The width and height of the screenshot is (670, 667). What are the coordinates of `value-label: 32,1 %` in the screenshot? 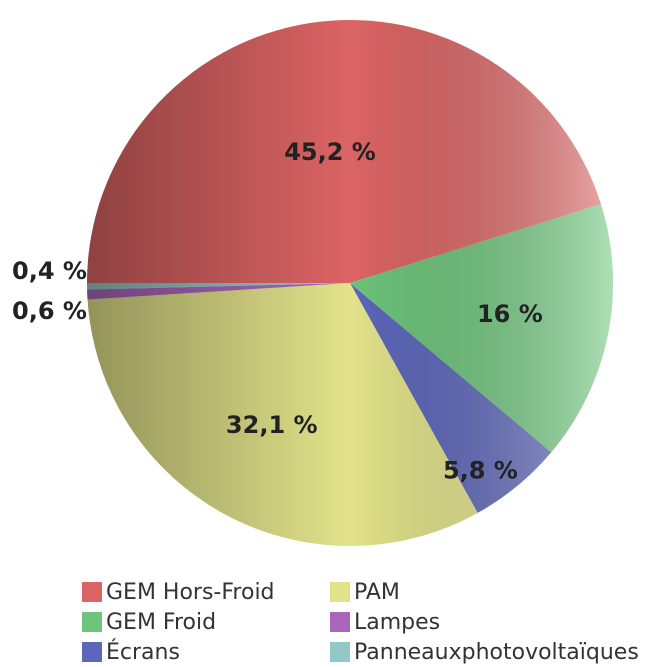 It's located at (272, 425).